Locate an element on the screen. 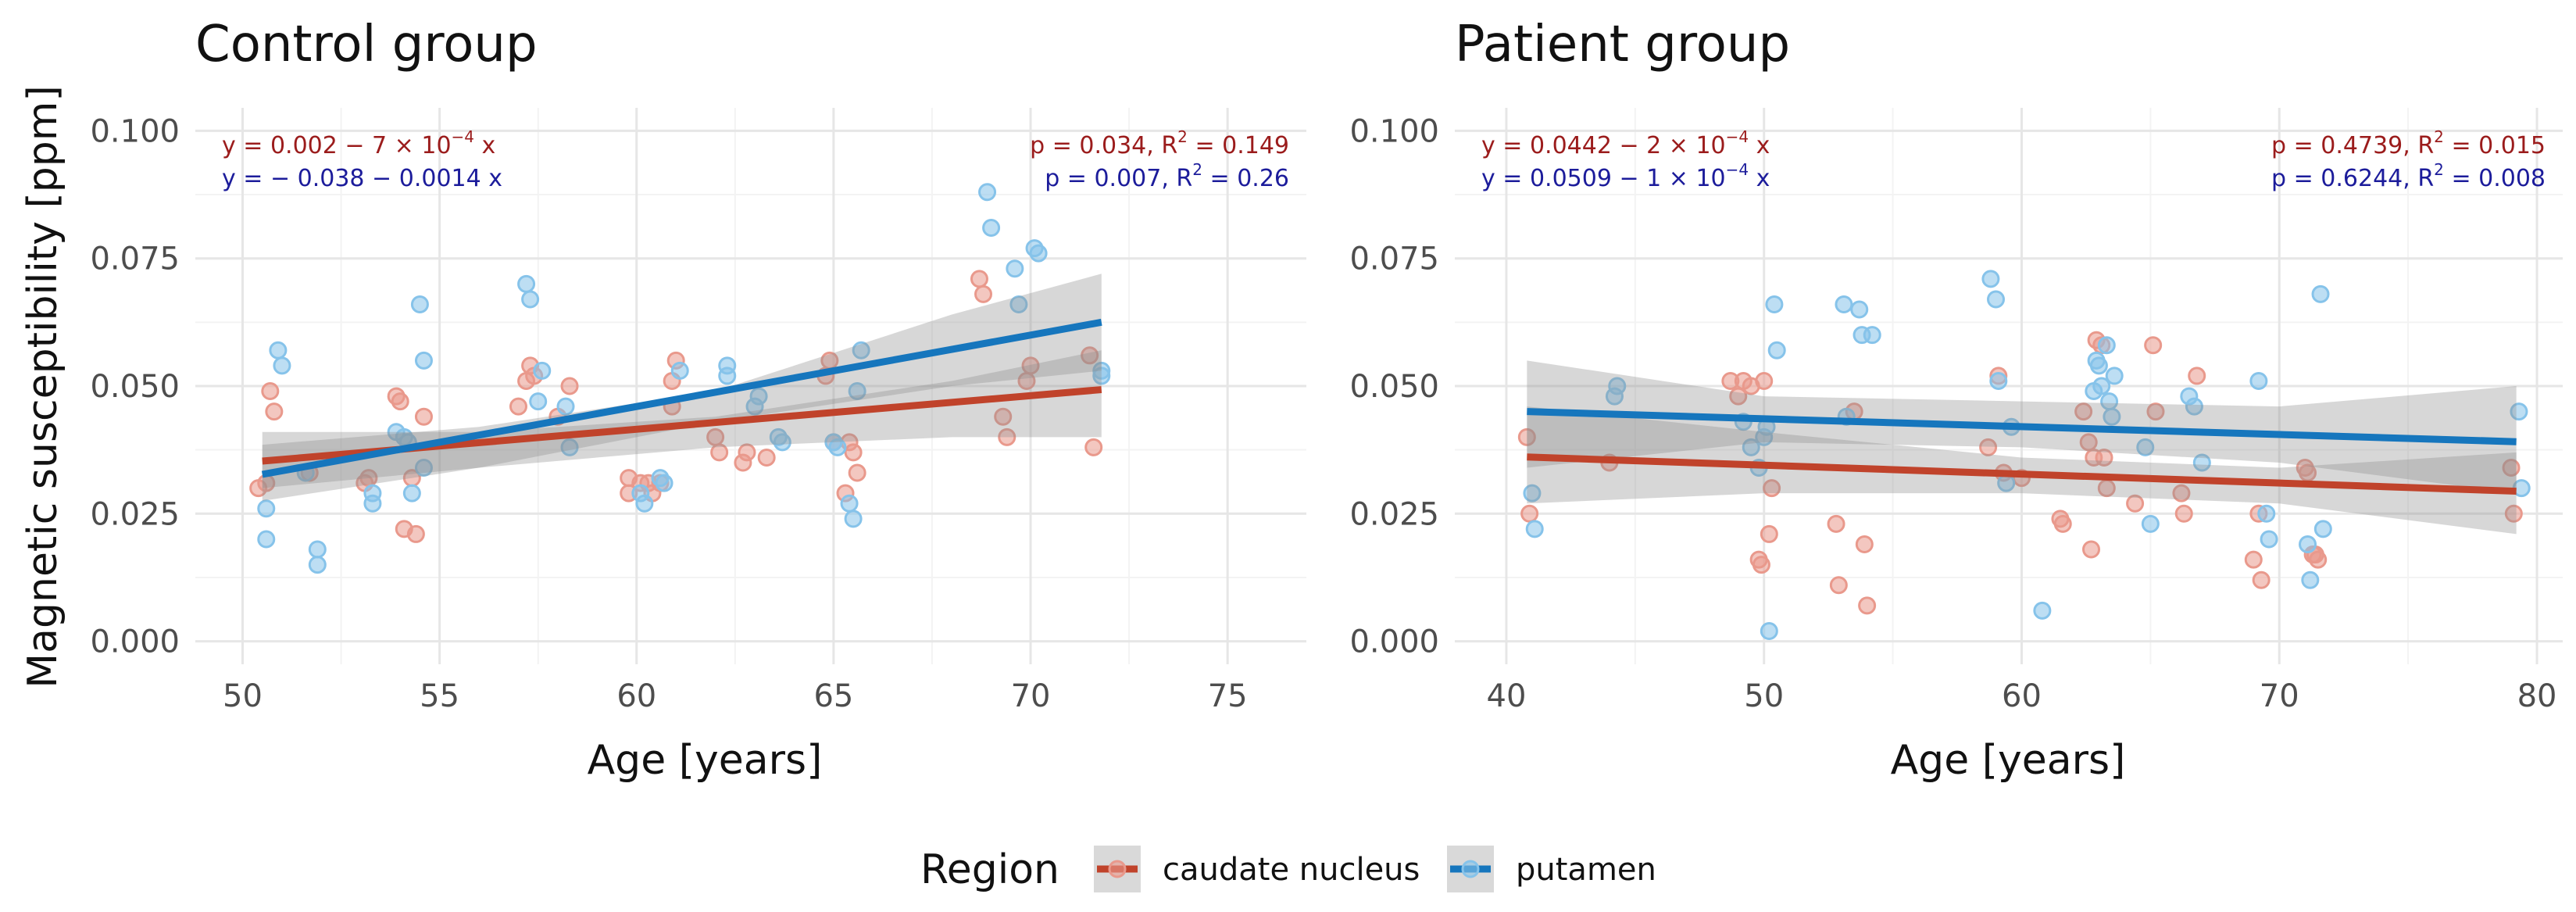 This screenshot has width=2576, height=912. caudate-statistics: p = 0.4739, R2 = 0.015 is located at coordinates (2409, 143).